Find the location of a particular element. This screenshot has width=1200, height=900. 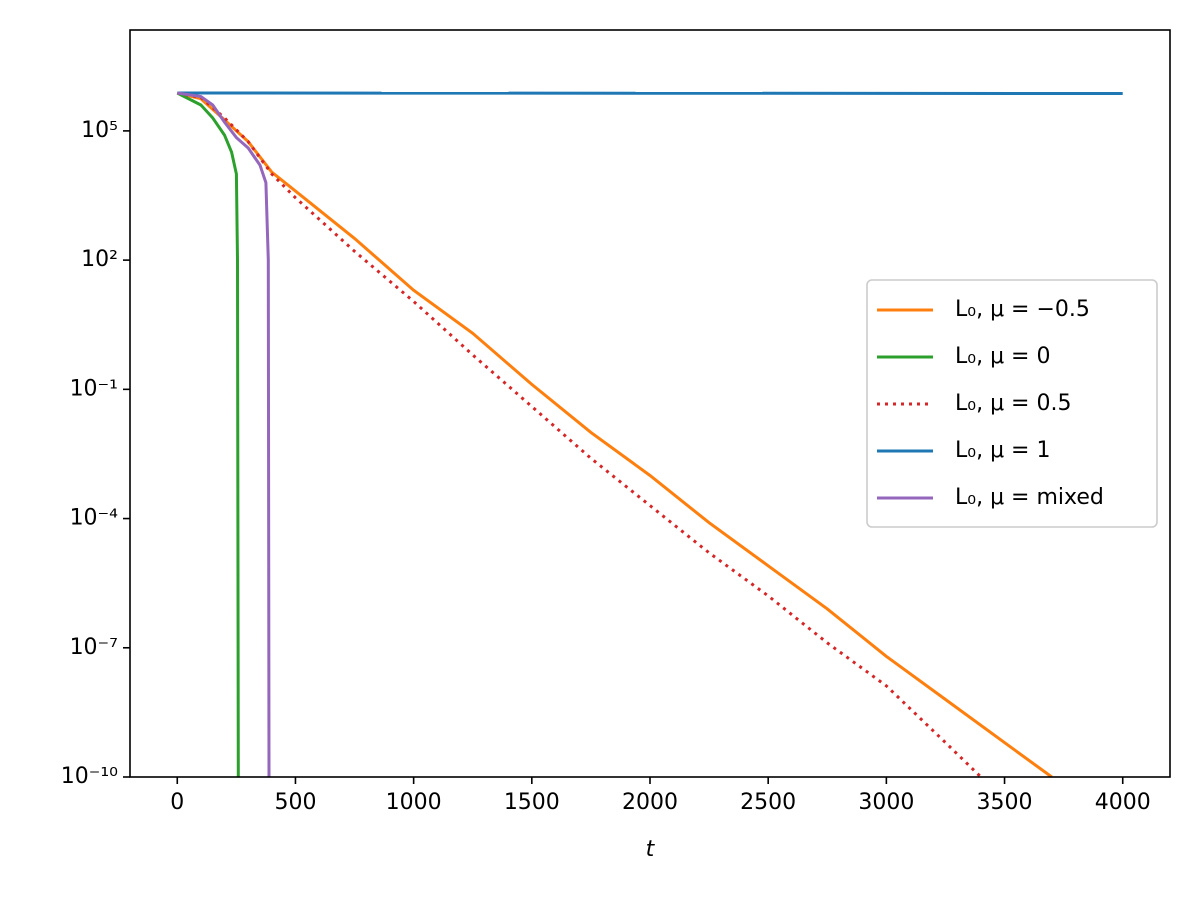

x-axis-label: t is located at coordinates (651, 849).